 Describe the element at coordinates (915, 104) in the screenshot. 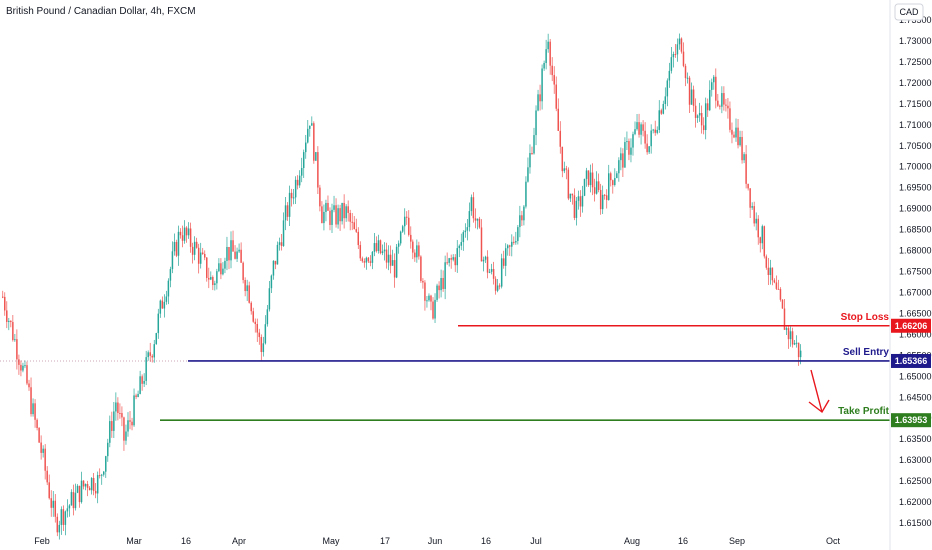

I see `y-tick-label: 1.71500` at that location.